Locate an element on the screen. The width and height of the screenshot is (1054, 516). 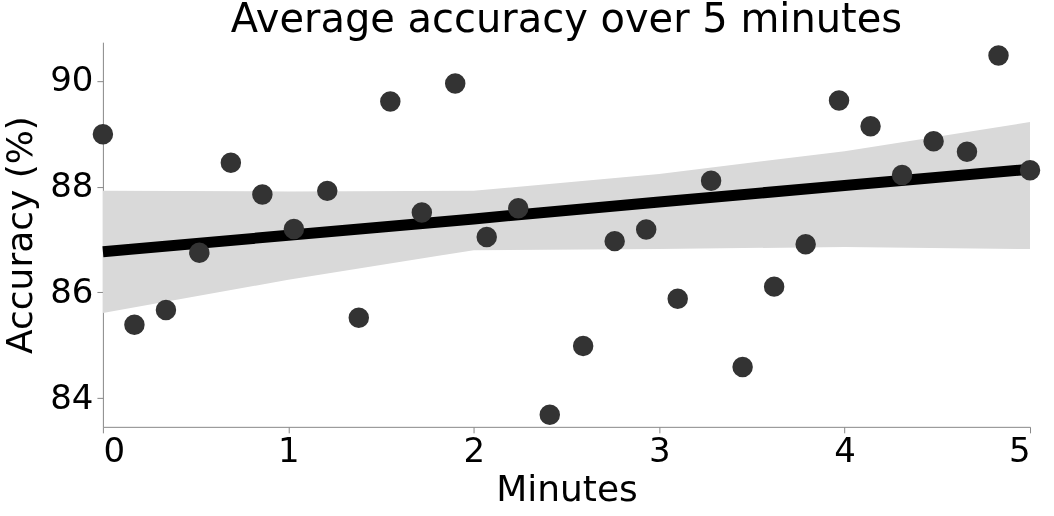
y-tick-label: 86 is located at coordinates (72, 290).